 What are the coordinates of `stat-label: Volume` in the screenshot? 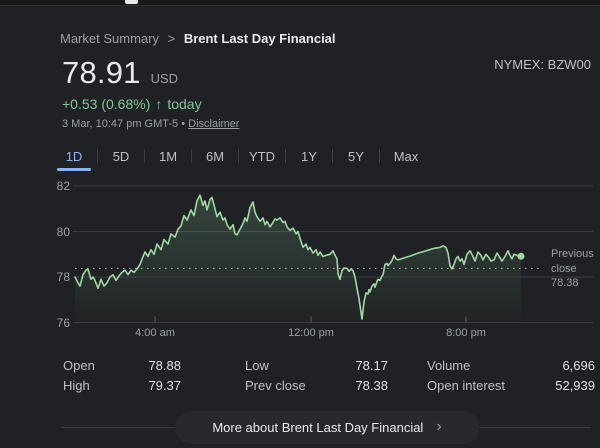 It's located at (449, 365).